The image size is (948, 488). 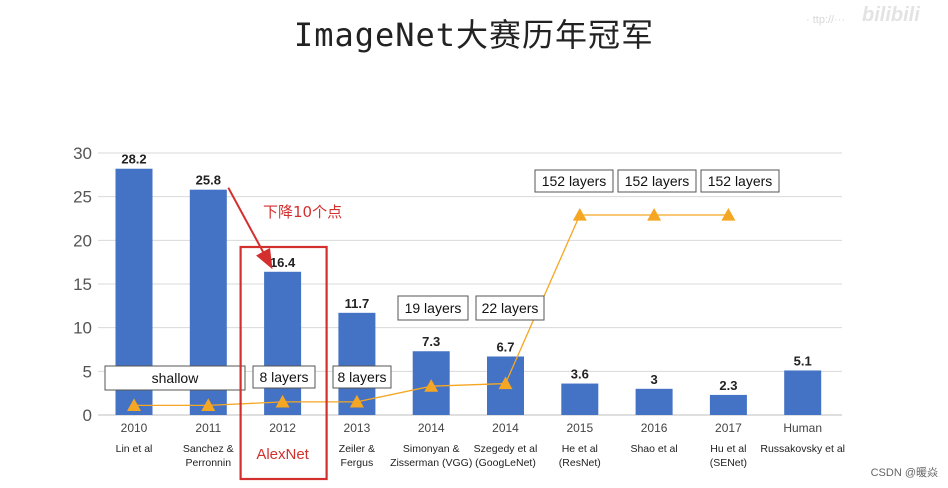 What do you see at coordinates (431, 341) in the screenshot?
I see `bar-value-label: 7.3` at bounding box center [431, 341].